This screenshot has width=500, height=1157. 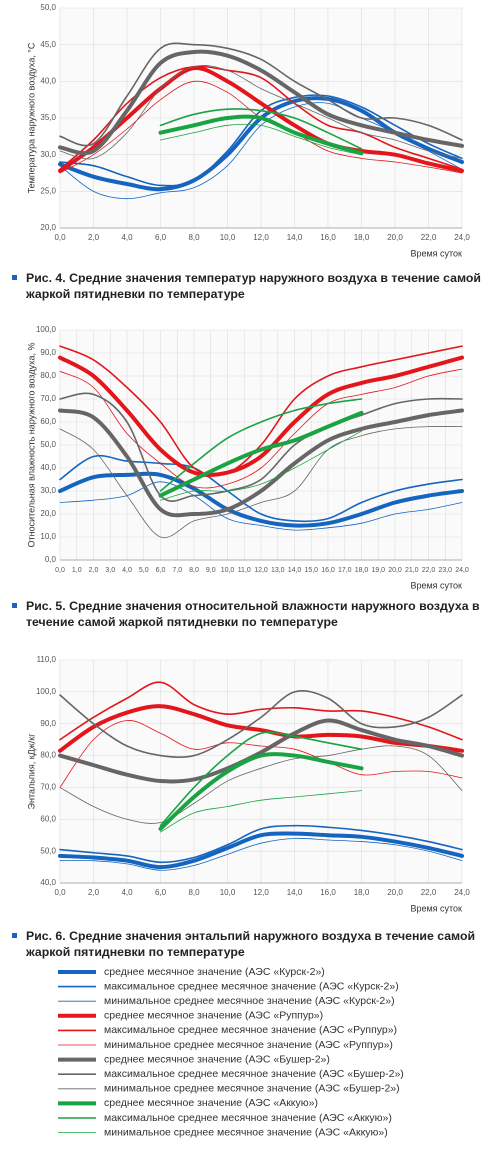 I want to click on x-tick-label: 7,0, so click(x=177, y=570).